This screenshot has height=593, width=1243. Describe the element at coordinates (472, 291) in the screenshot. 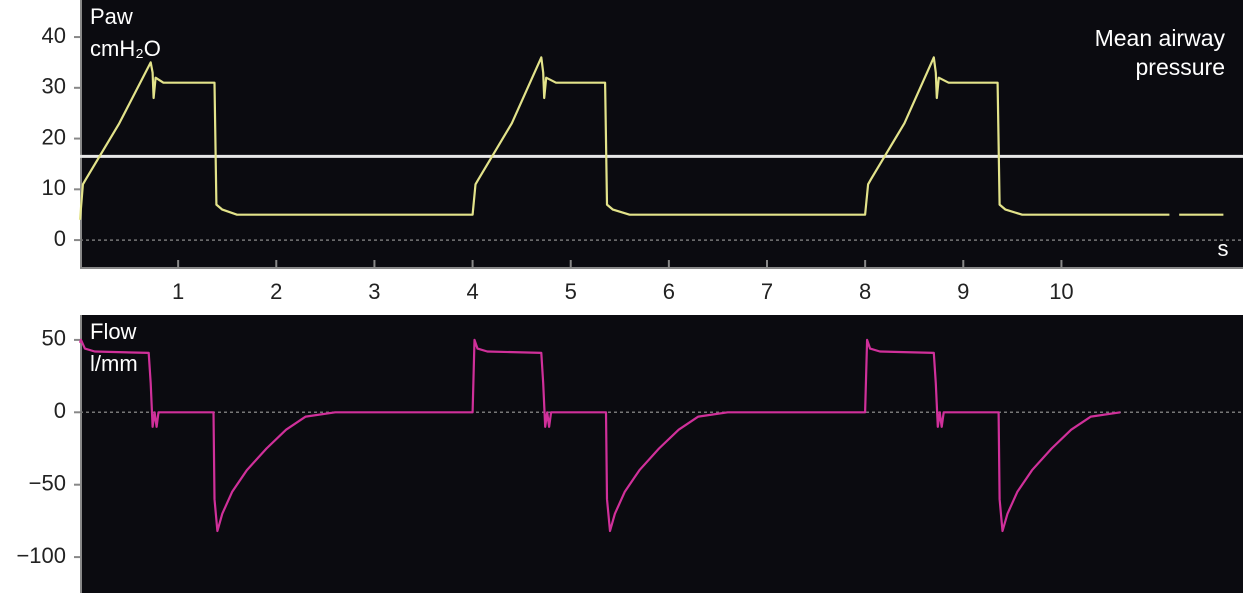

I see `x-tick-label: 4` at that location.